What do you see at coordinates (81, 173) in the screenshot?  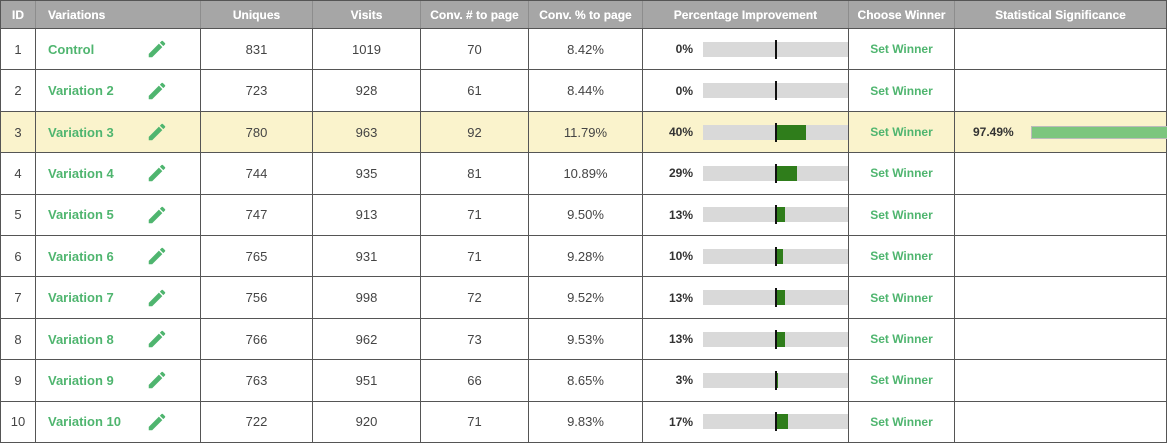 I see `variation-name-link: Variation 4` at bounding box center [81, 173].